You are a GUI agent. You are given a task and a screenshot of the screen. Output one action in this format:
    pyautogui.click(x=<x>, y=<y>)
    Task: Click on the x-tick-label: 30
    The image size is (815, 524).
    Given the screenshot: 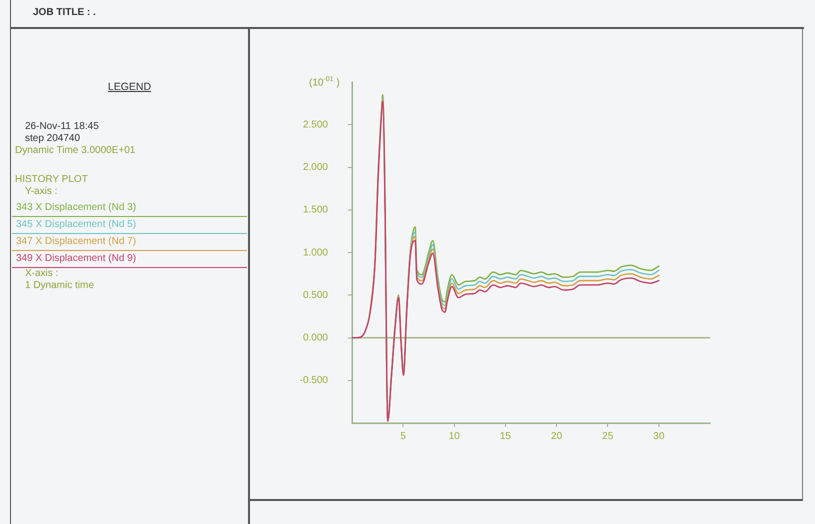 What is the action you would take?
    pyautogui.click(x=659, y=436)
    